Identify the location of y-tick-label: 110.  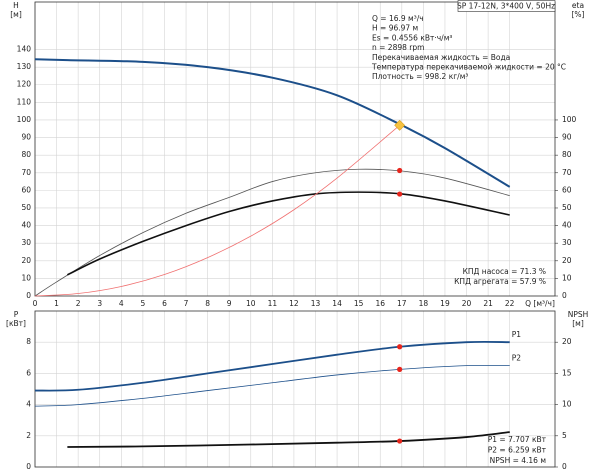
(24, 101).